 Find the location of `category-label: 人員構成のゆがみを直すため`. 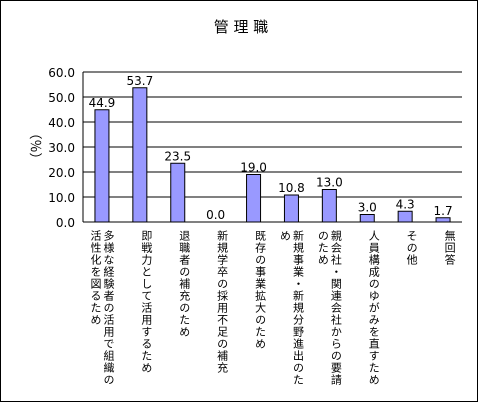

category-label: 人員構成のゆがみを直すため is located at coordinates (374, 308).